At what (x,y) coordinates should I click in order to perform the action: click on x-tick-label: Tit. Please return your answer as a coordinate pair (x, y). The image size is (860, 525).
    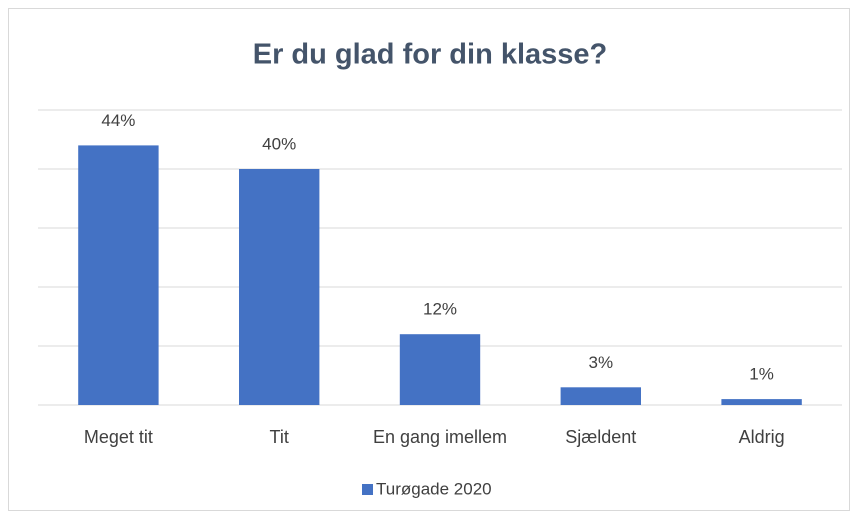
    Looking at the image, I should click on (279, 437).